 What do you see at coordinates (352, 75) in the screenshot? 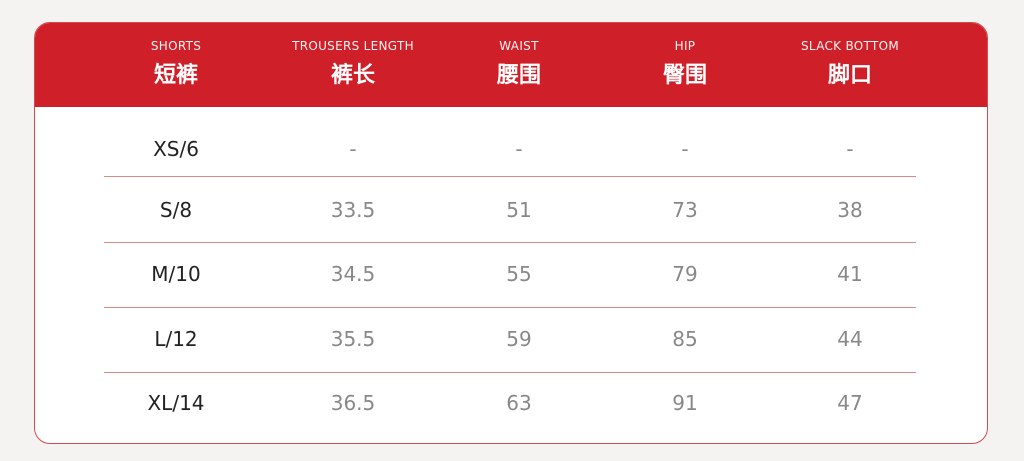
I see `column-header-zh: 裤长` at bounding box center [352, 75].